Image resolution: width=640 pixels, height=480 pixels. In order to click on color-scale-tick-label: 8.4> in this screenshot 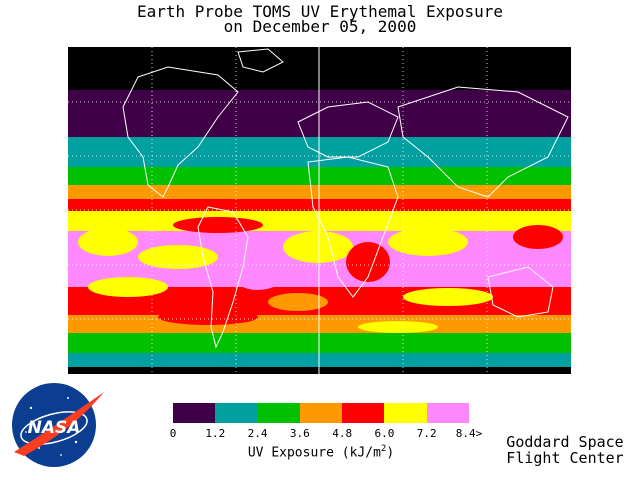, I will do `click(469, 433)`.